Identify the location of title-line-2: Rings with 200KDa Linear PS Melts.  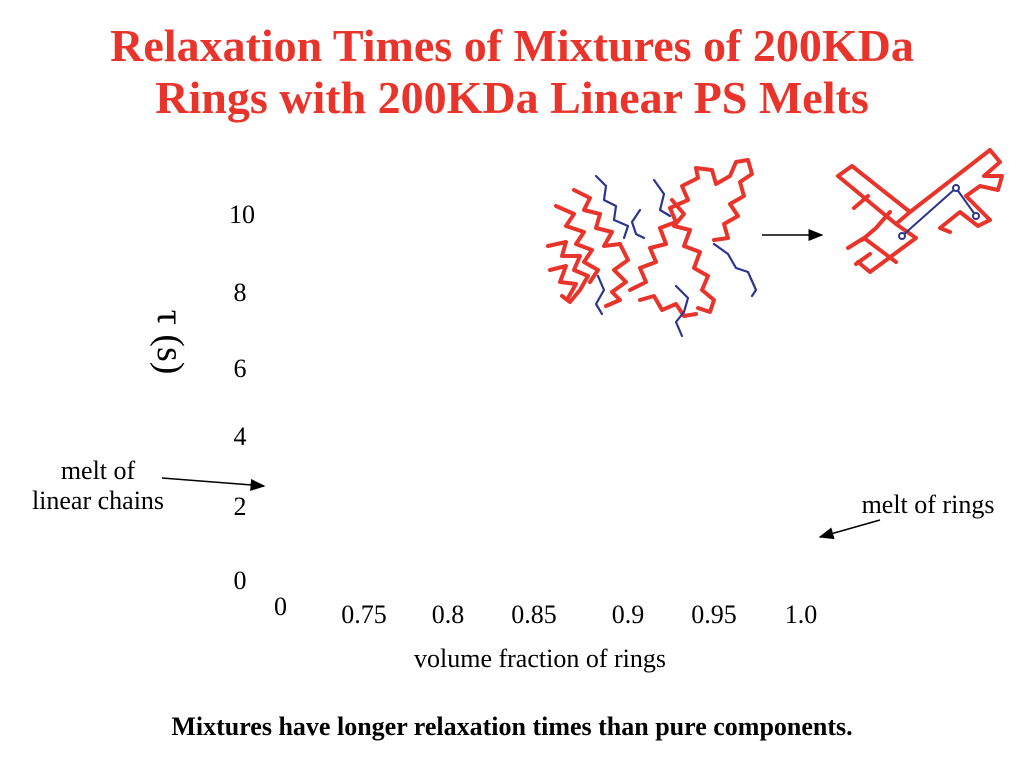
(512, 97).